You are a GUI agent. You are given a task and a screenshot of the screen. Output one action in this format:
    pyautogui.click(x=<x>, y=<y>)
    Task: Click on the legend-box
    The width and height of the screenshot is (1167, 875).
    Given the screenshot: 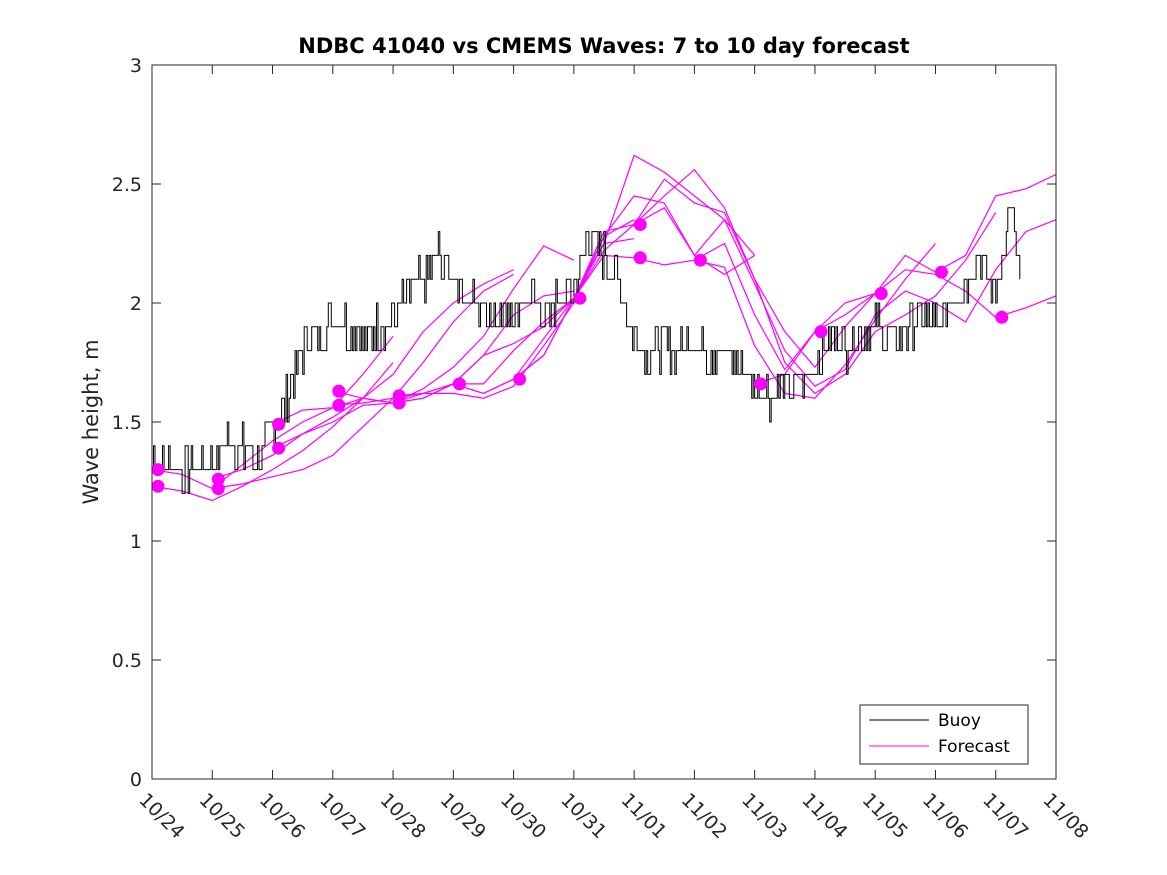 What is the action you would take?
    pyautogui.click(x=944, y=734)
    